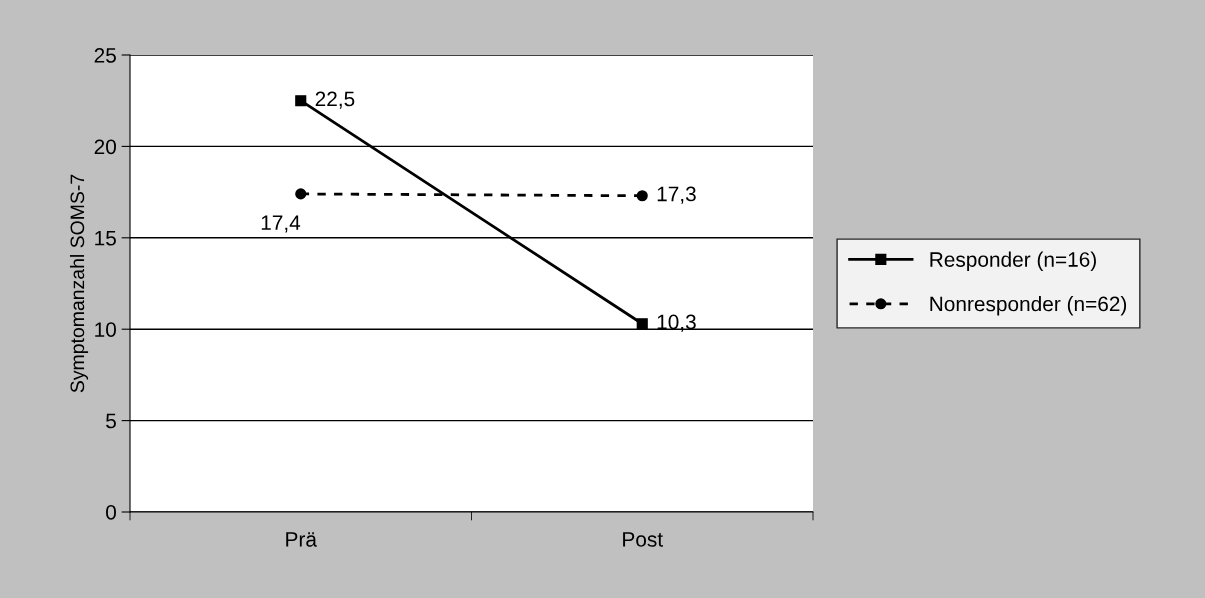 The image size is (1205, 598). What do you see at coordinates (111, 421) in the screenshot?
I see `y-tick-label: 5` at bounding box center [111, 421].